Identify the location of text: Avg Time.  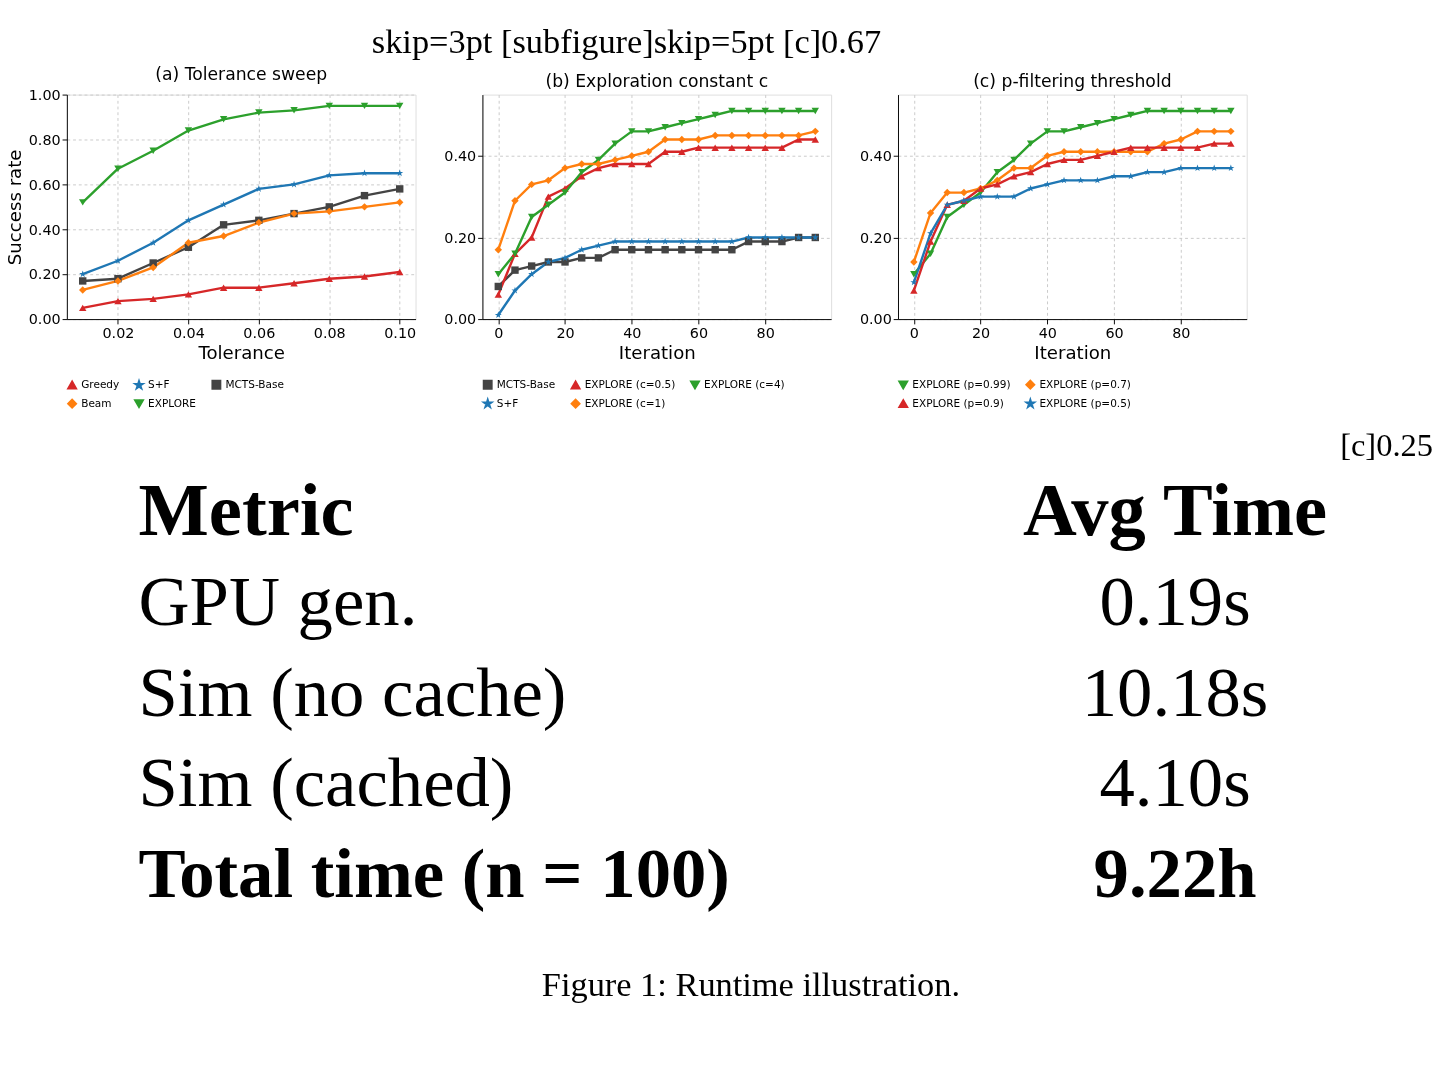
(1175, 510).